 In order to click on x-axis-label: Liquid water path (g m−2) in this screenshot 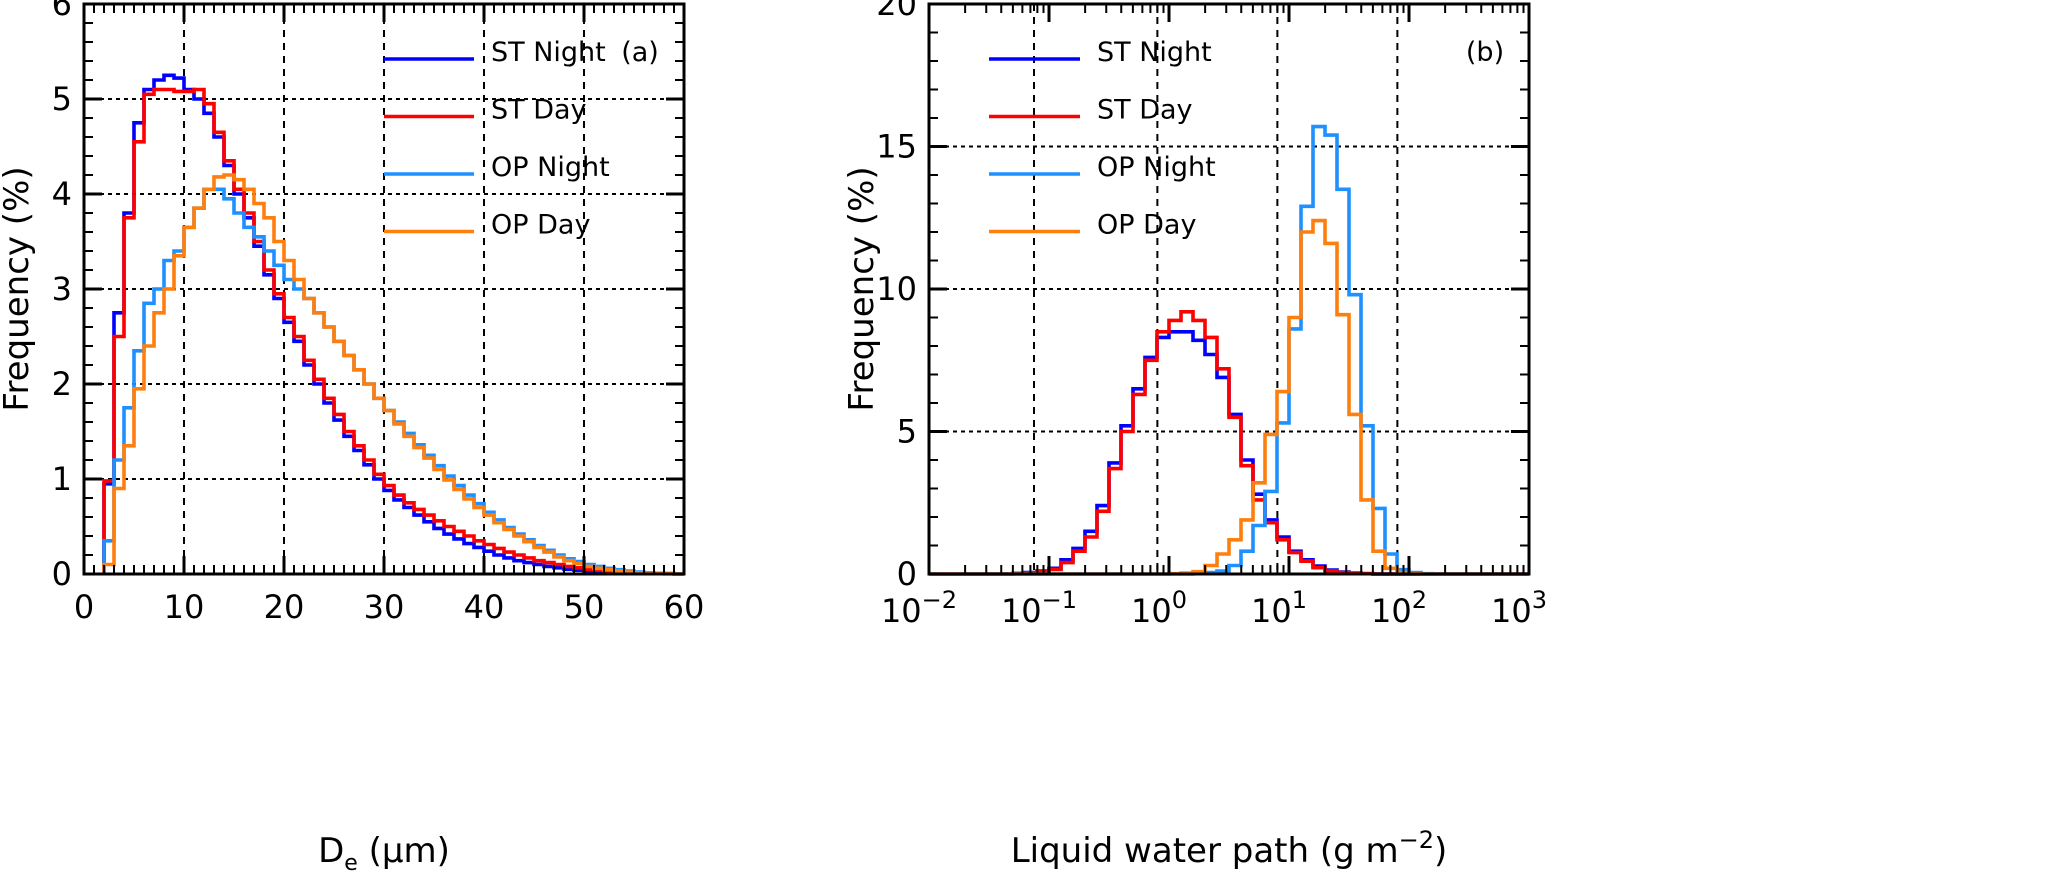, I will do `click(1229, 848)`.